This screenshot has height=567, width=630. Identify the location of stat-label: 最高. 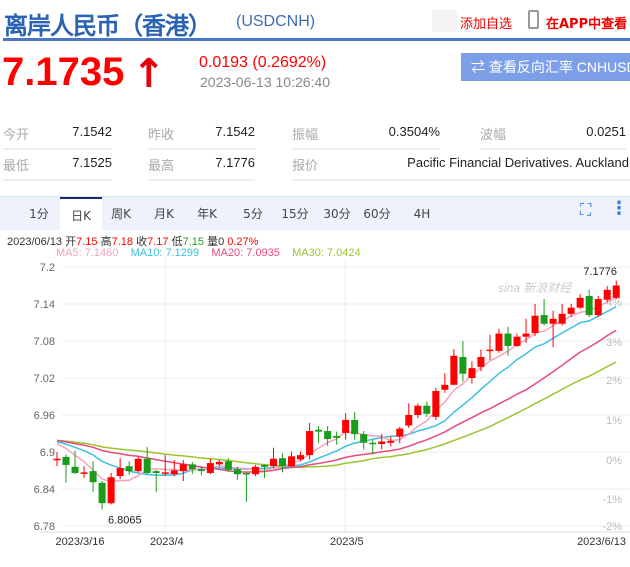
(161, 166).